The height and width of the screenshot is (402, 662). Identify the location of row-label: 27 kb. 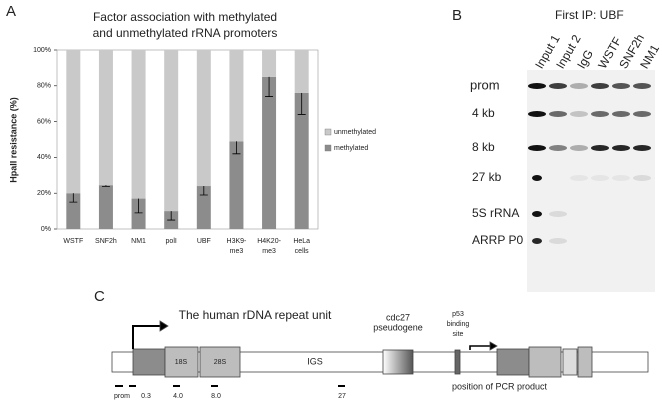
(487, 177).